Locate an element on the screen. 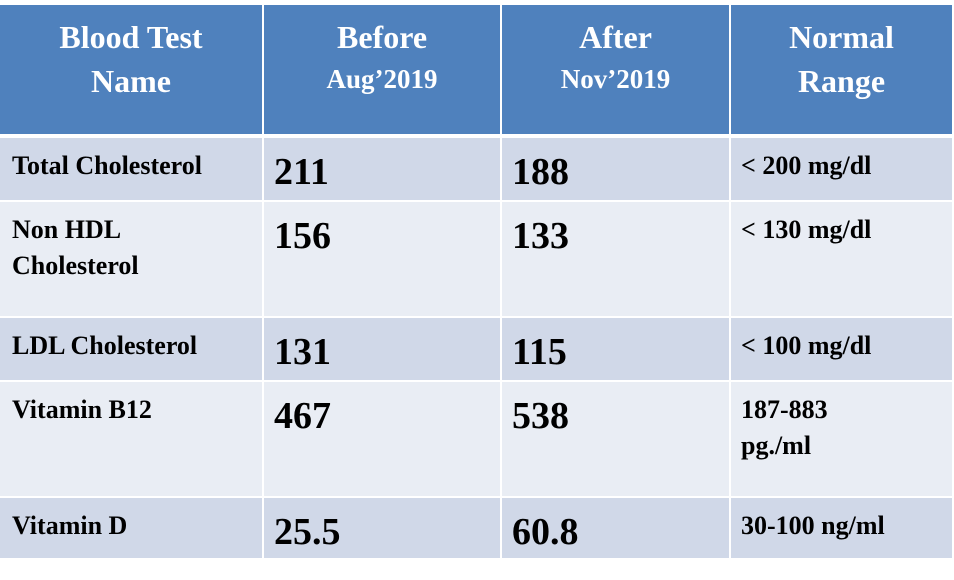 The height and width of the screenshot is (580, 954). normal-range-cell: < 100 mg/dl is located at coordinates (841, 350).